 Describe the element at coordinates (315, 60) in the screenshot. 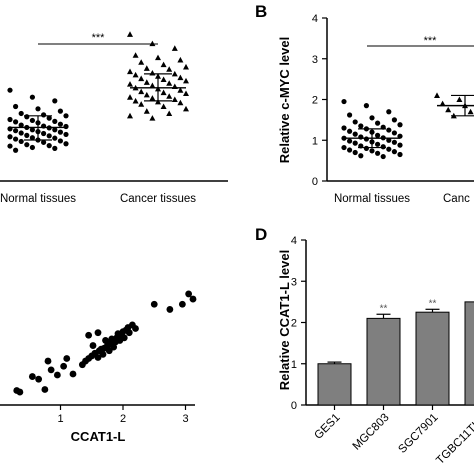

I see `panel-b-ytick-label-3: 3` at that location.